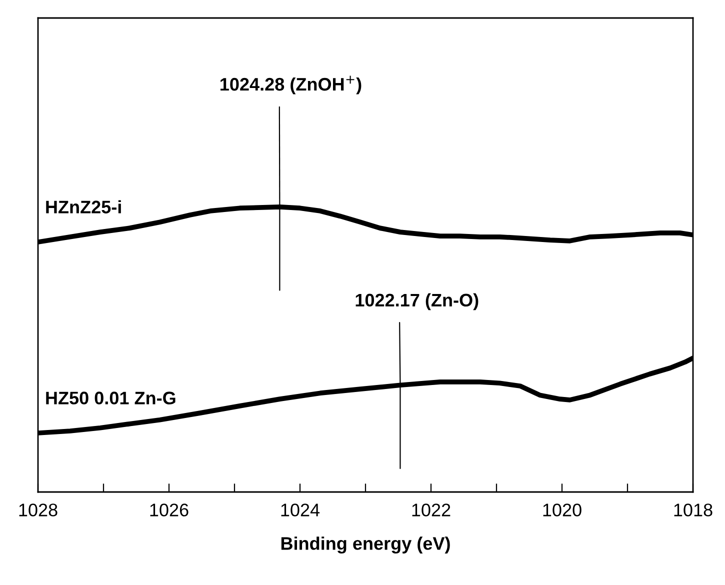 This screenshot has height=585, width=725. Describe the element at coordinates (365, 545) in the screenshot. I see `x-axis-title: Binding energy (eV)` at that location.